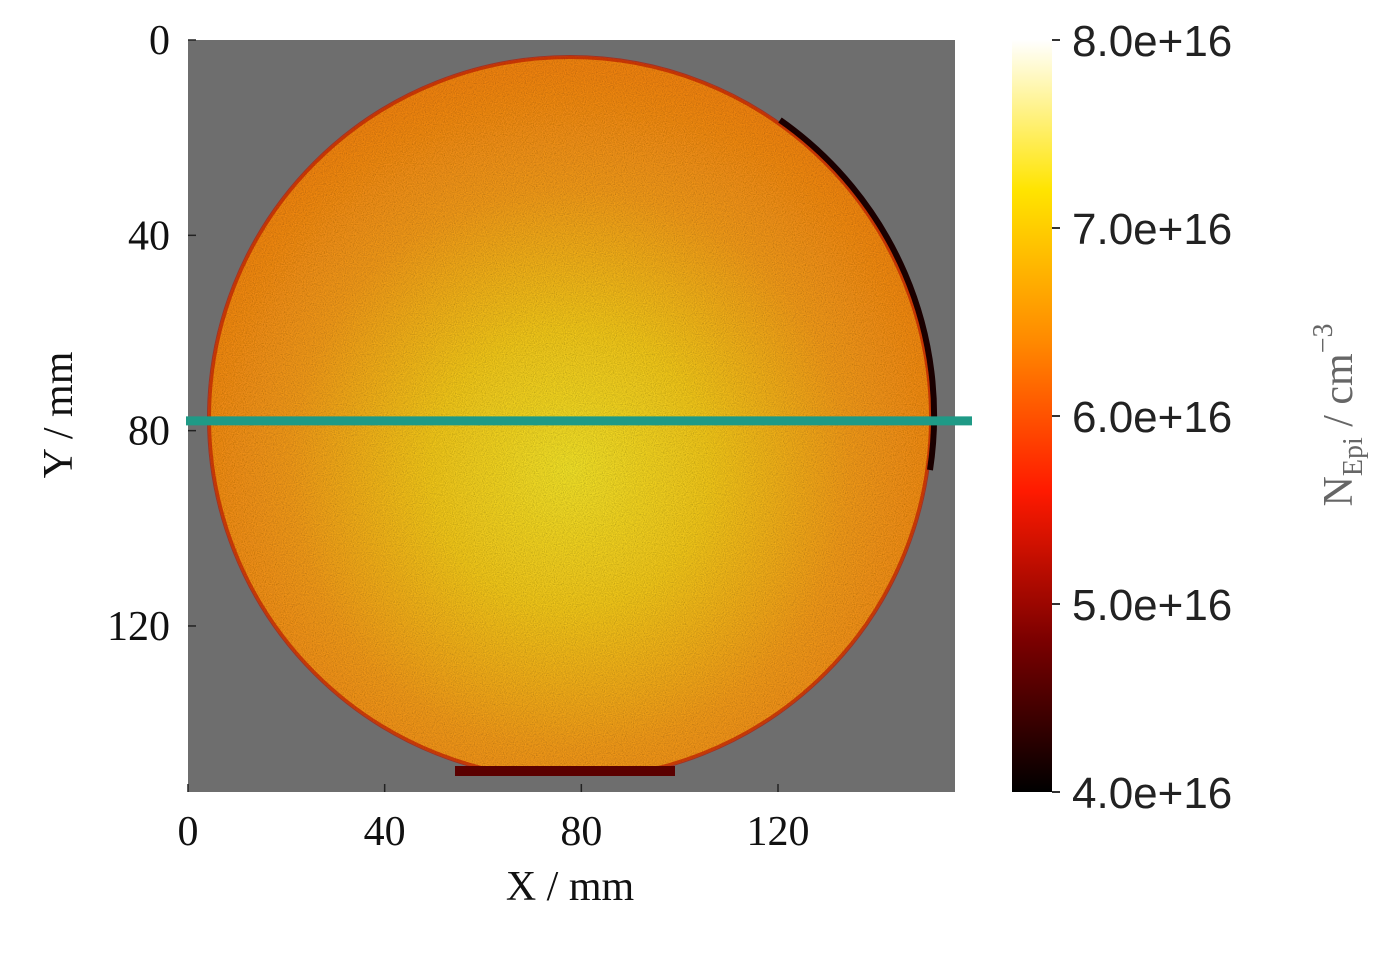 The width and height of the screenshot is (1400, 962). Describe the element at coordinates (159, 41) in the screenshot. I see `y-tick-label: 0` at that location.